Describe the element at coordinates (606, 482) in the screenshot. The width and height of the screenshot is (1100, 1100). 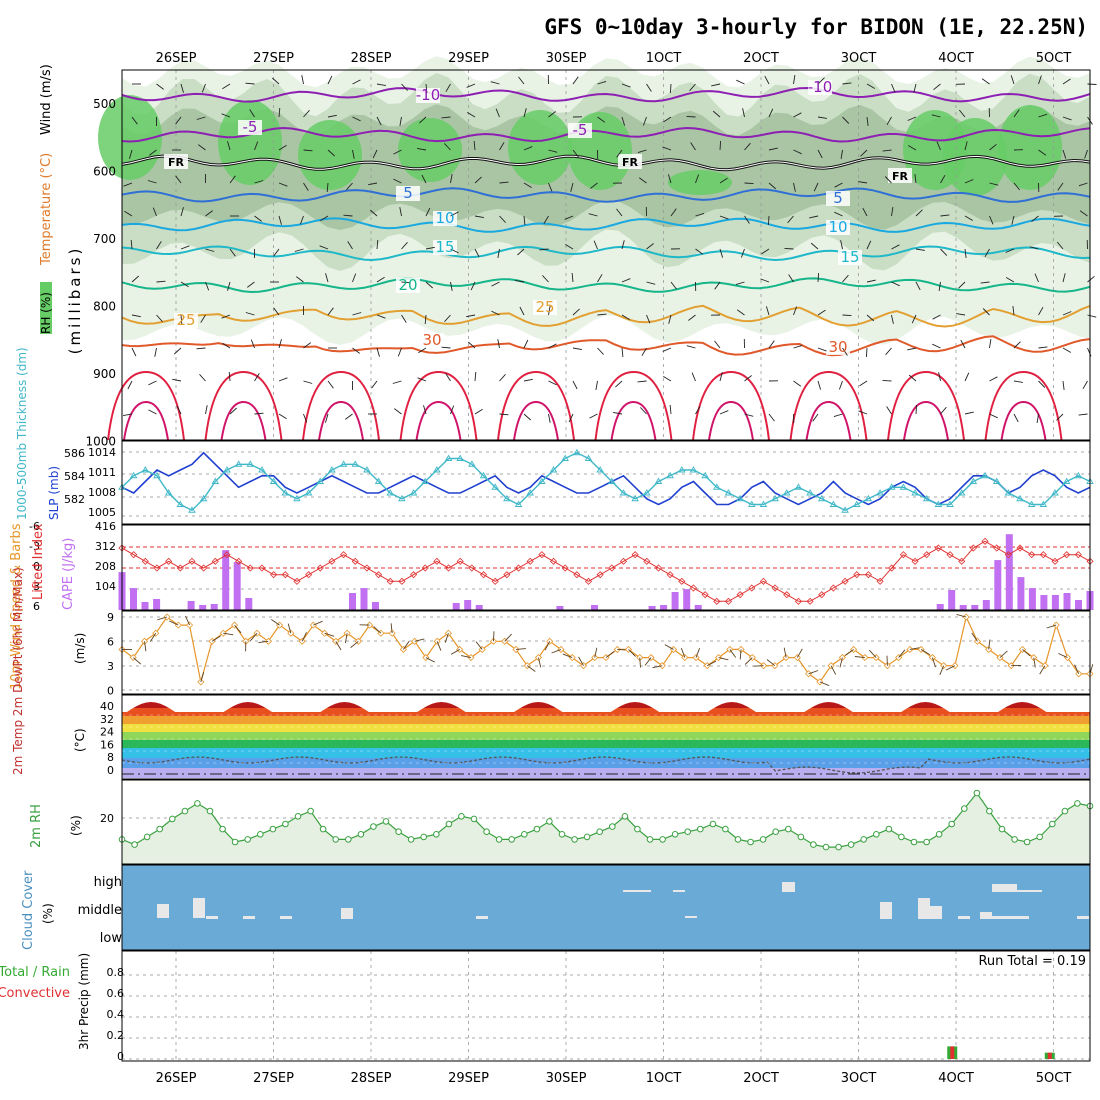
I see `panel-frame` at that location.